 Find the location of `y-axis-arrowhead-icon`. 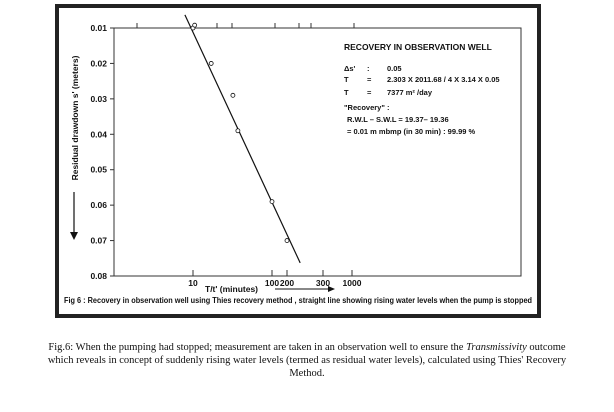

y-axis-arrowhead-icon is located at coordinates (74, 236).